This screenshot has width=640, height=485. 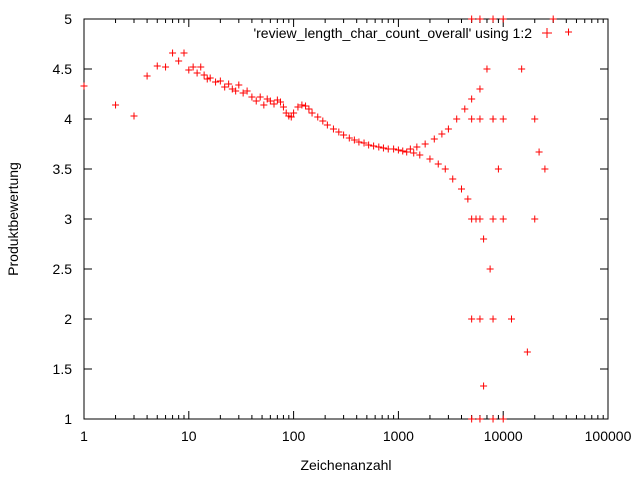 What do you see at coordinates (63, 69) in the screenshot?
I see `y-tick-label: 4.5` at bounding box center [63, 69].